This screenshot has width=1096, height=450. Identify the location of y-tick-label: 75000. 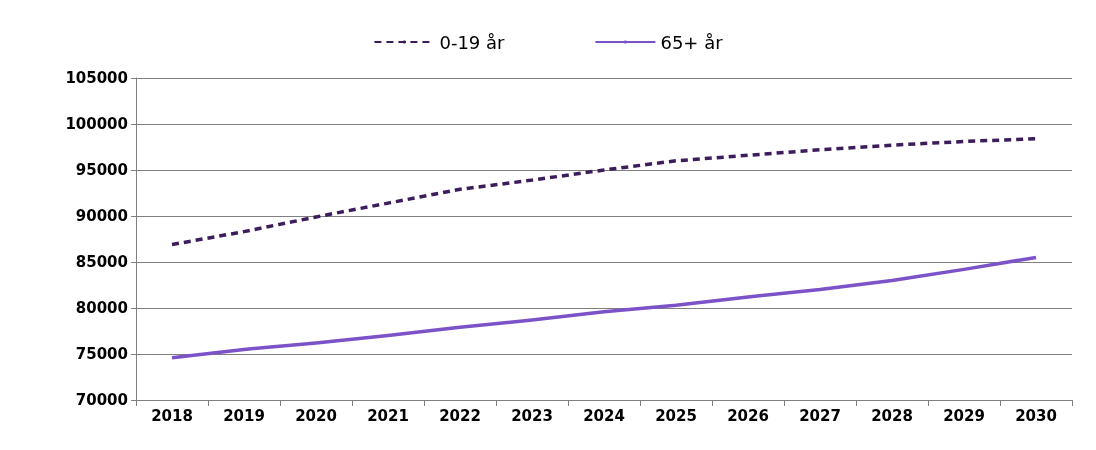
(101, 354).